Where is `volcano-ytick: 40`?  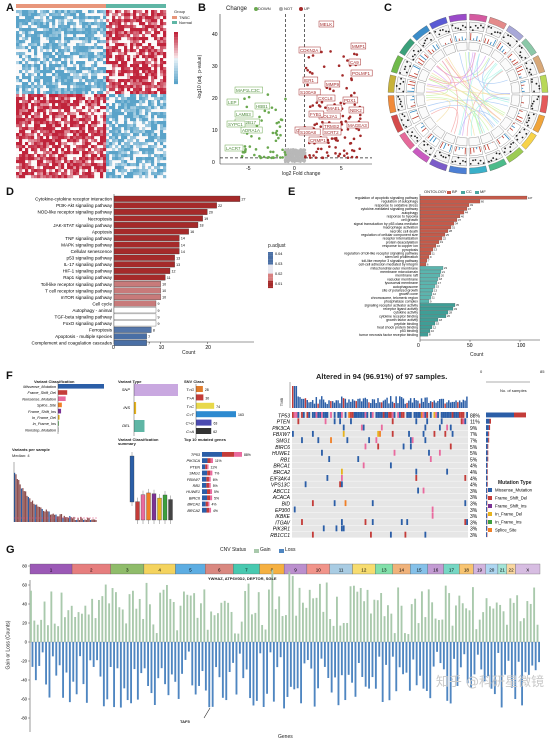 volcano-ytick: 40 is located at coordinates (215, 35).